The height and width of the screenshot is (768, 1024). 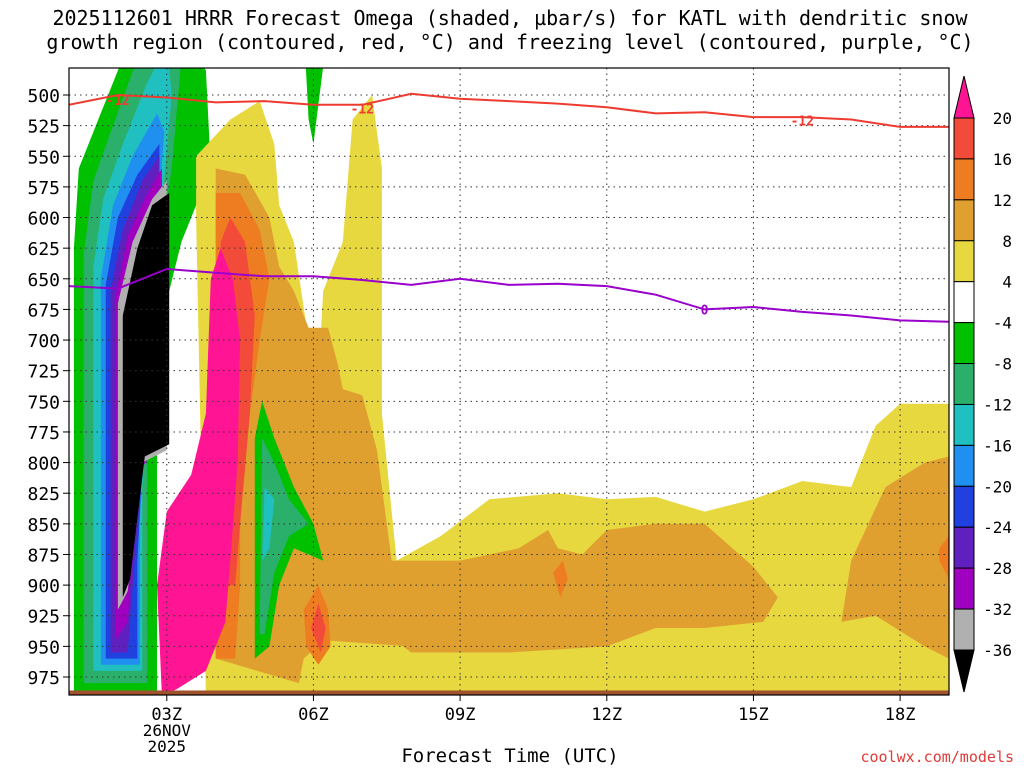 I want to click on terrain-rect, so click(x=509, y=692).